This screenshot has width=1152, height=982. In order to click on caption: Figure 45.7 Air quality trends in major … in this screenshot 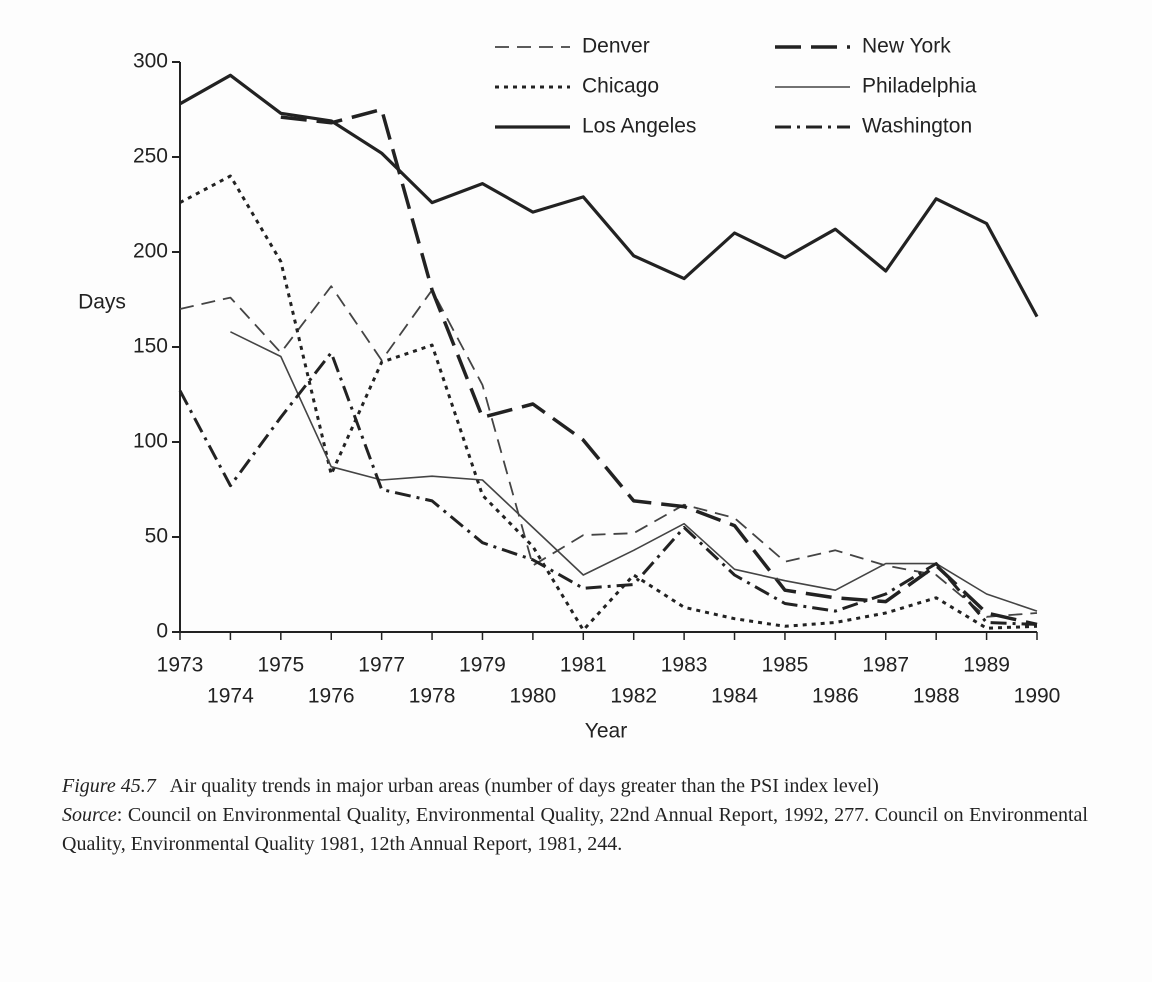, I will do `click(575, 815)`.